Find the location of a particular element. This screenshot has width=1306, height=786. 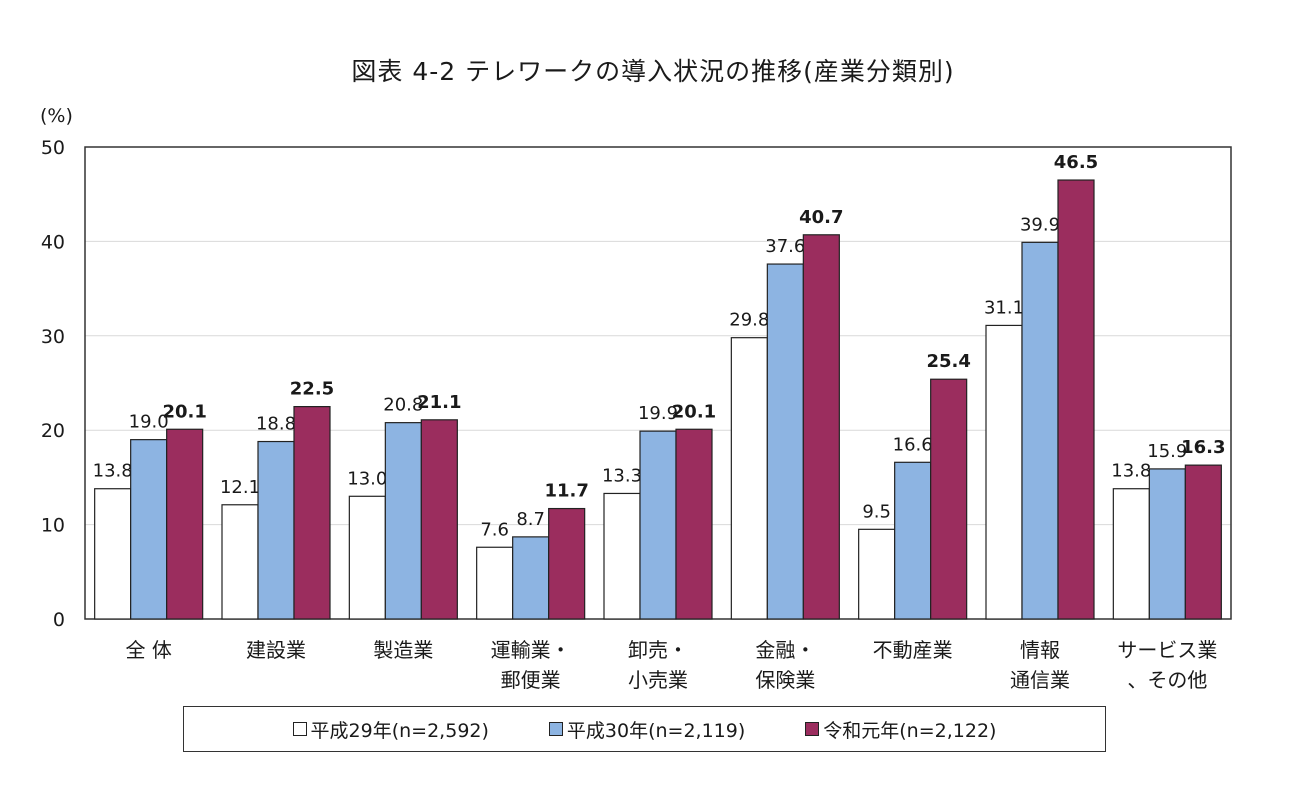

data-label: 16.6 is located at coordinates (913, 444).